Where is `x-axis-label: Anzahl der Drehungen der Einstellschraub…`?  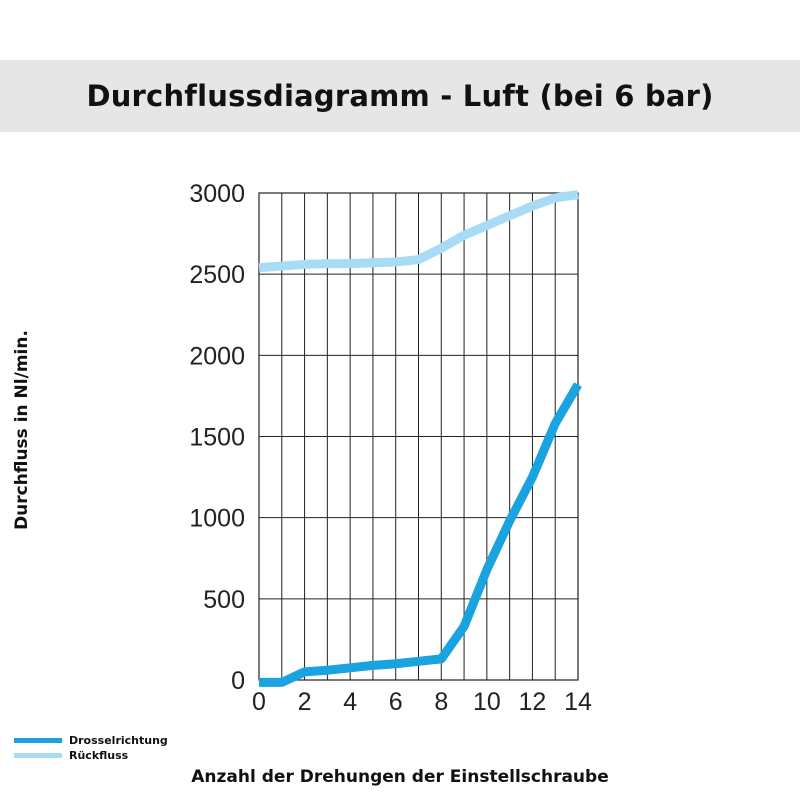 x-axis-label: Anzahl der Drehungen der Einstellschraub… is located at coordinates (400, 777).